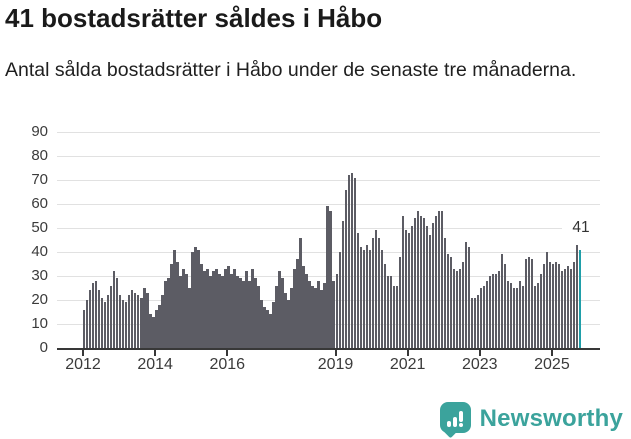 This screenshot has width=631, height=439. Describe the element at coordinates (39, 203) in the screenshot. I see `y-axis-label: 60` at that location.